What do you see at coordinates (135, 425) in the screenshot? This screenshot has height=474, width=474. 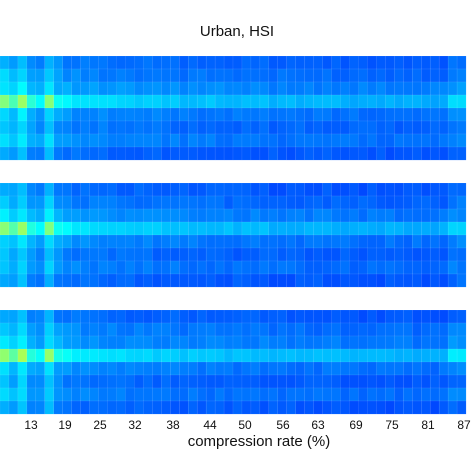 I see `x-tick-label: 32` at bounding box center [135, 425].